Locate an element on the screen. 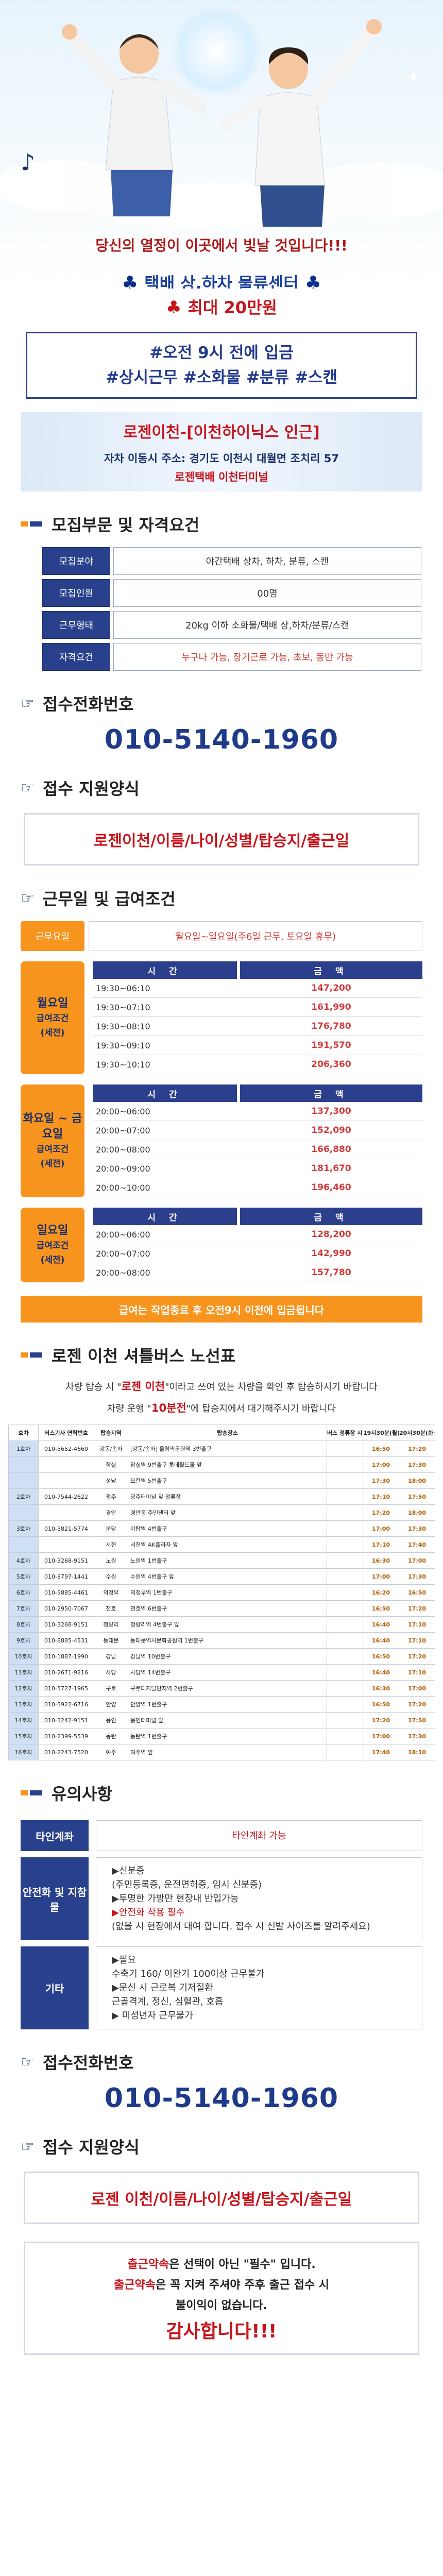  shuttle-driver-phone: 010-5727-1965 is located at coordinates (66, 1688).